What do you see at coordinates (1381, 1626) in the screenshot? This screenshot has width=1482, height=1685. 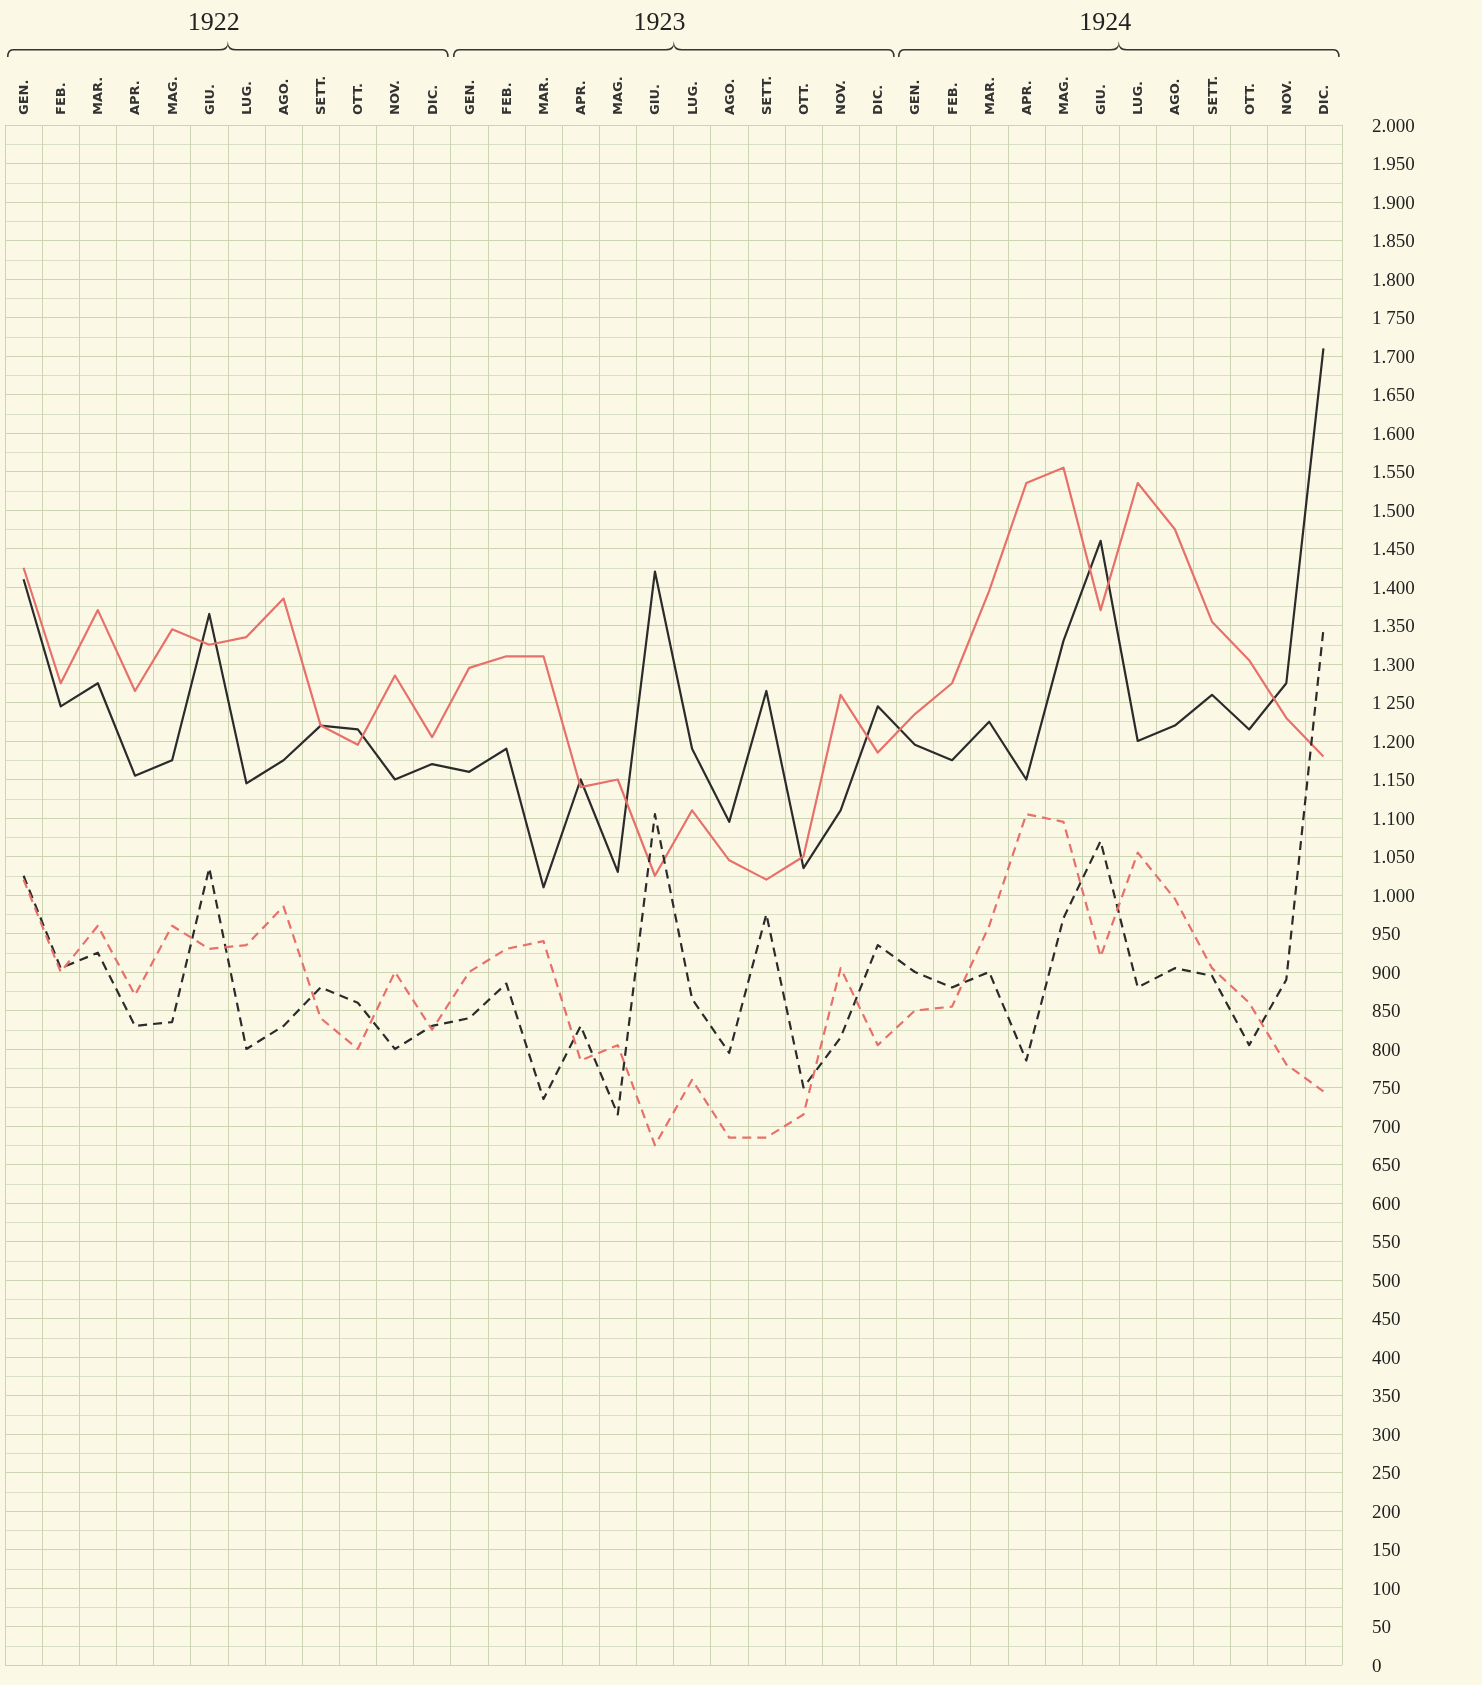 I see `y-tick-label: 50` at bounding box center [1381, 1626].